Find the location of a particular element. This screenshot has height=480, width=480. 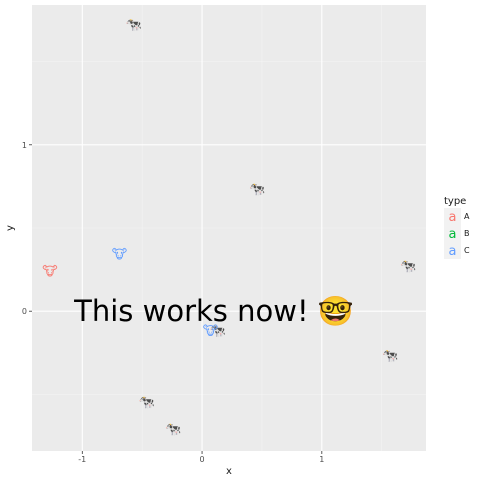

legend: type a Aa Ba C is located at coordinates (457, 227).